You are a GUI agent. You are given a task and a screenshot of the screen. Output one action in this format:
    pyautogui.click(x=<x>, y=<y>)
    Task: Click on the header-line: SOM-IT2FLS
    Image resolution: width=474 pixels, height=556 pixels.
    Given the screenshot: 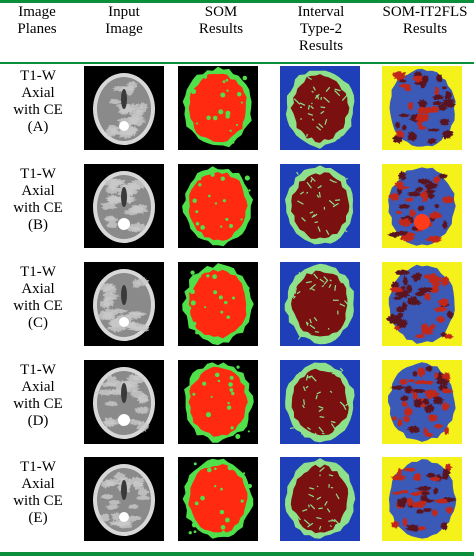 What is the action you would take?
    pyautogui.click(x=425, y=12)
    